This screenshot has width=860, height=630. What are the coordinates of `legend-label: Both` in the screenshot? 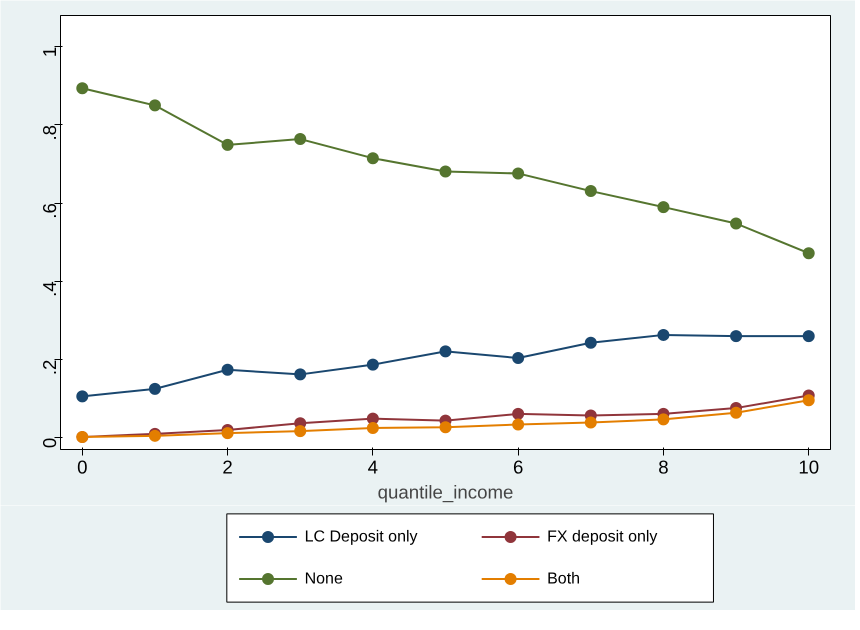 It's located at (563, 579).